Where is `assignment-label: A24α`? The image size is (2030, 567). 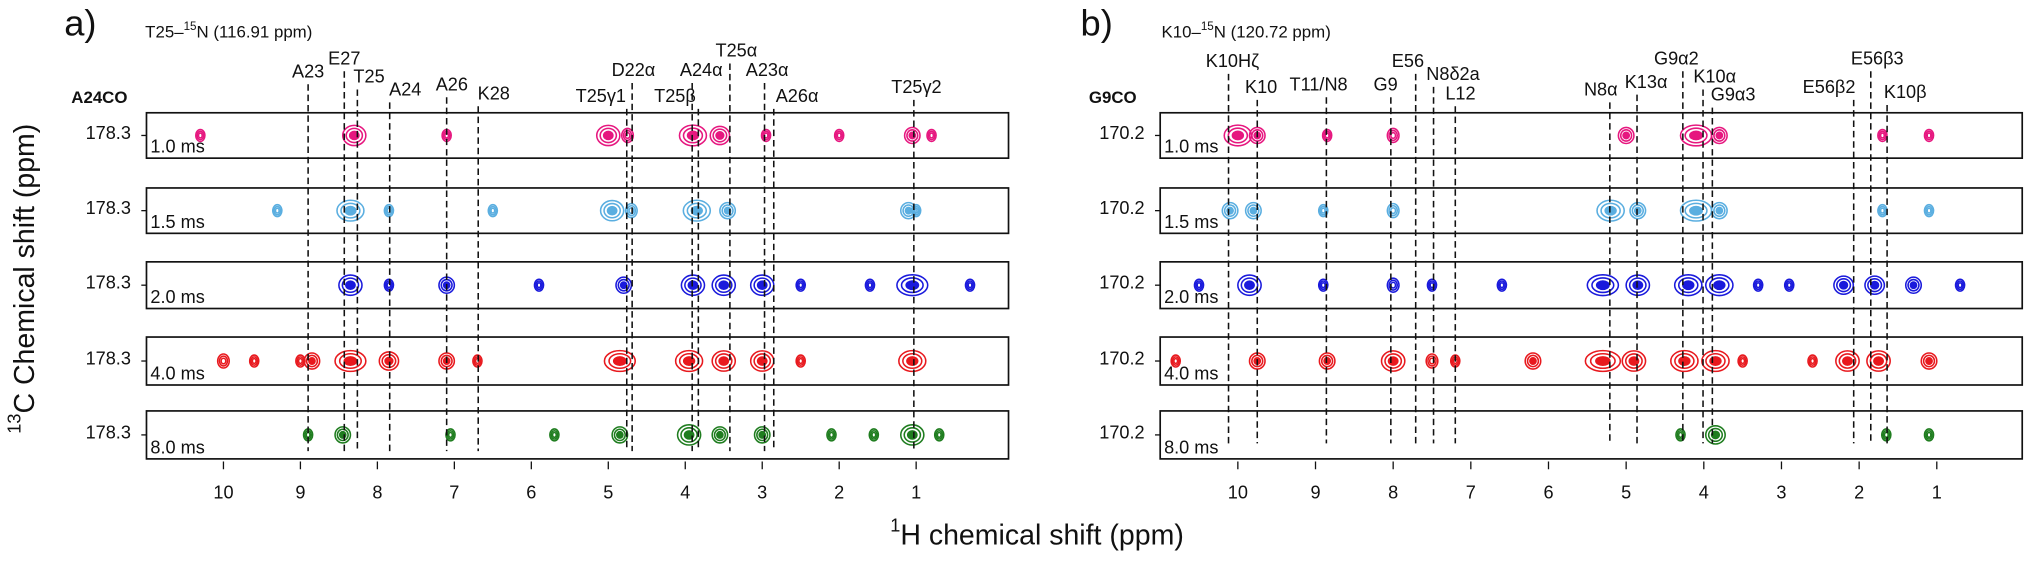 assignment-label: A24α is located at coordinates (701, 70).